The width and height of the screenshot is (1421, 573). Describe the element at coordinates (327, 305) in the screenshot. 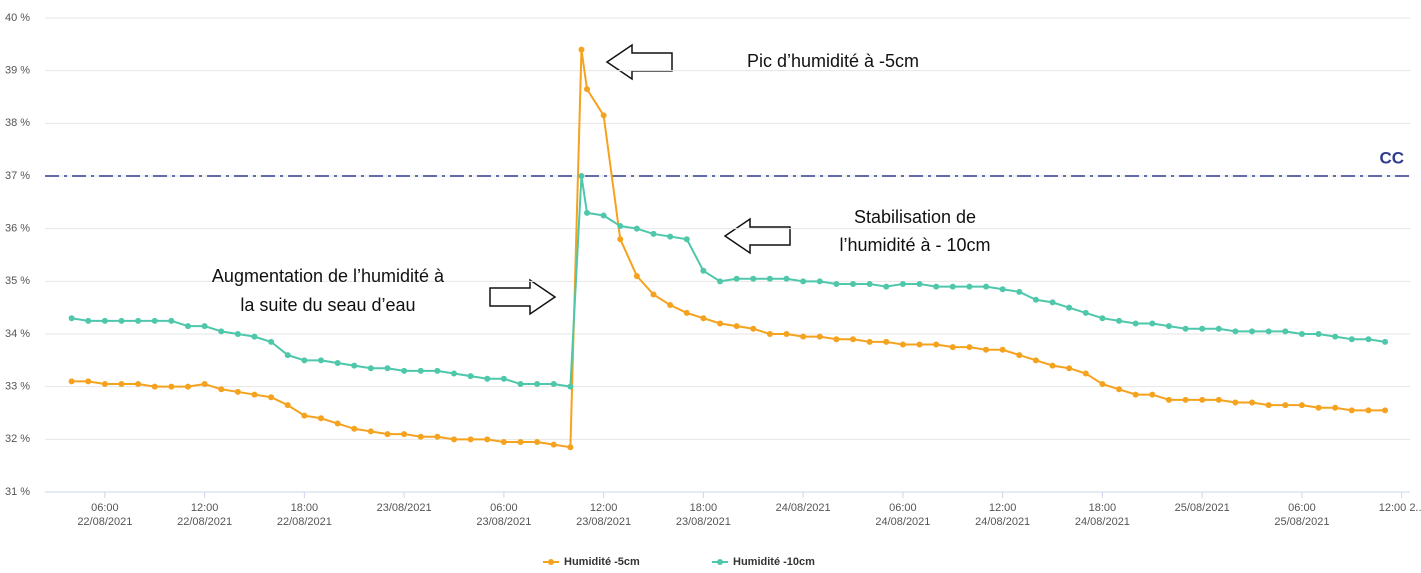

I see `annotation: la suite du seau d’eau` at that location.